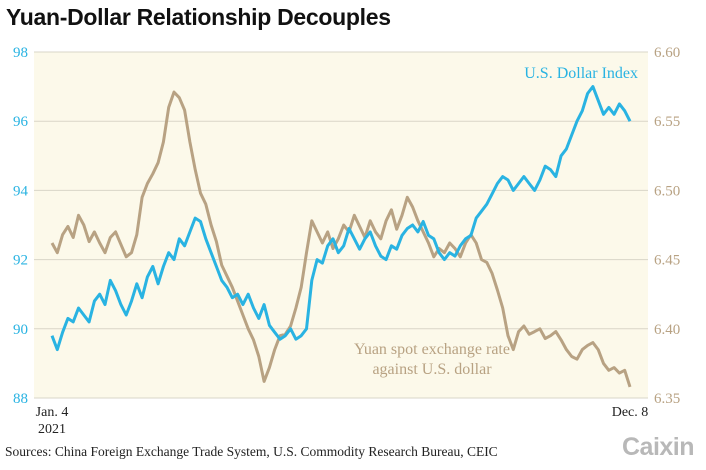  Describe the element at coordinates (20, 53) in the screenshot. I see `left-axis-tick-label: 98` at that location.